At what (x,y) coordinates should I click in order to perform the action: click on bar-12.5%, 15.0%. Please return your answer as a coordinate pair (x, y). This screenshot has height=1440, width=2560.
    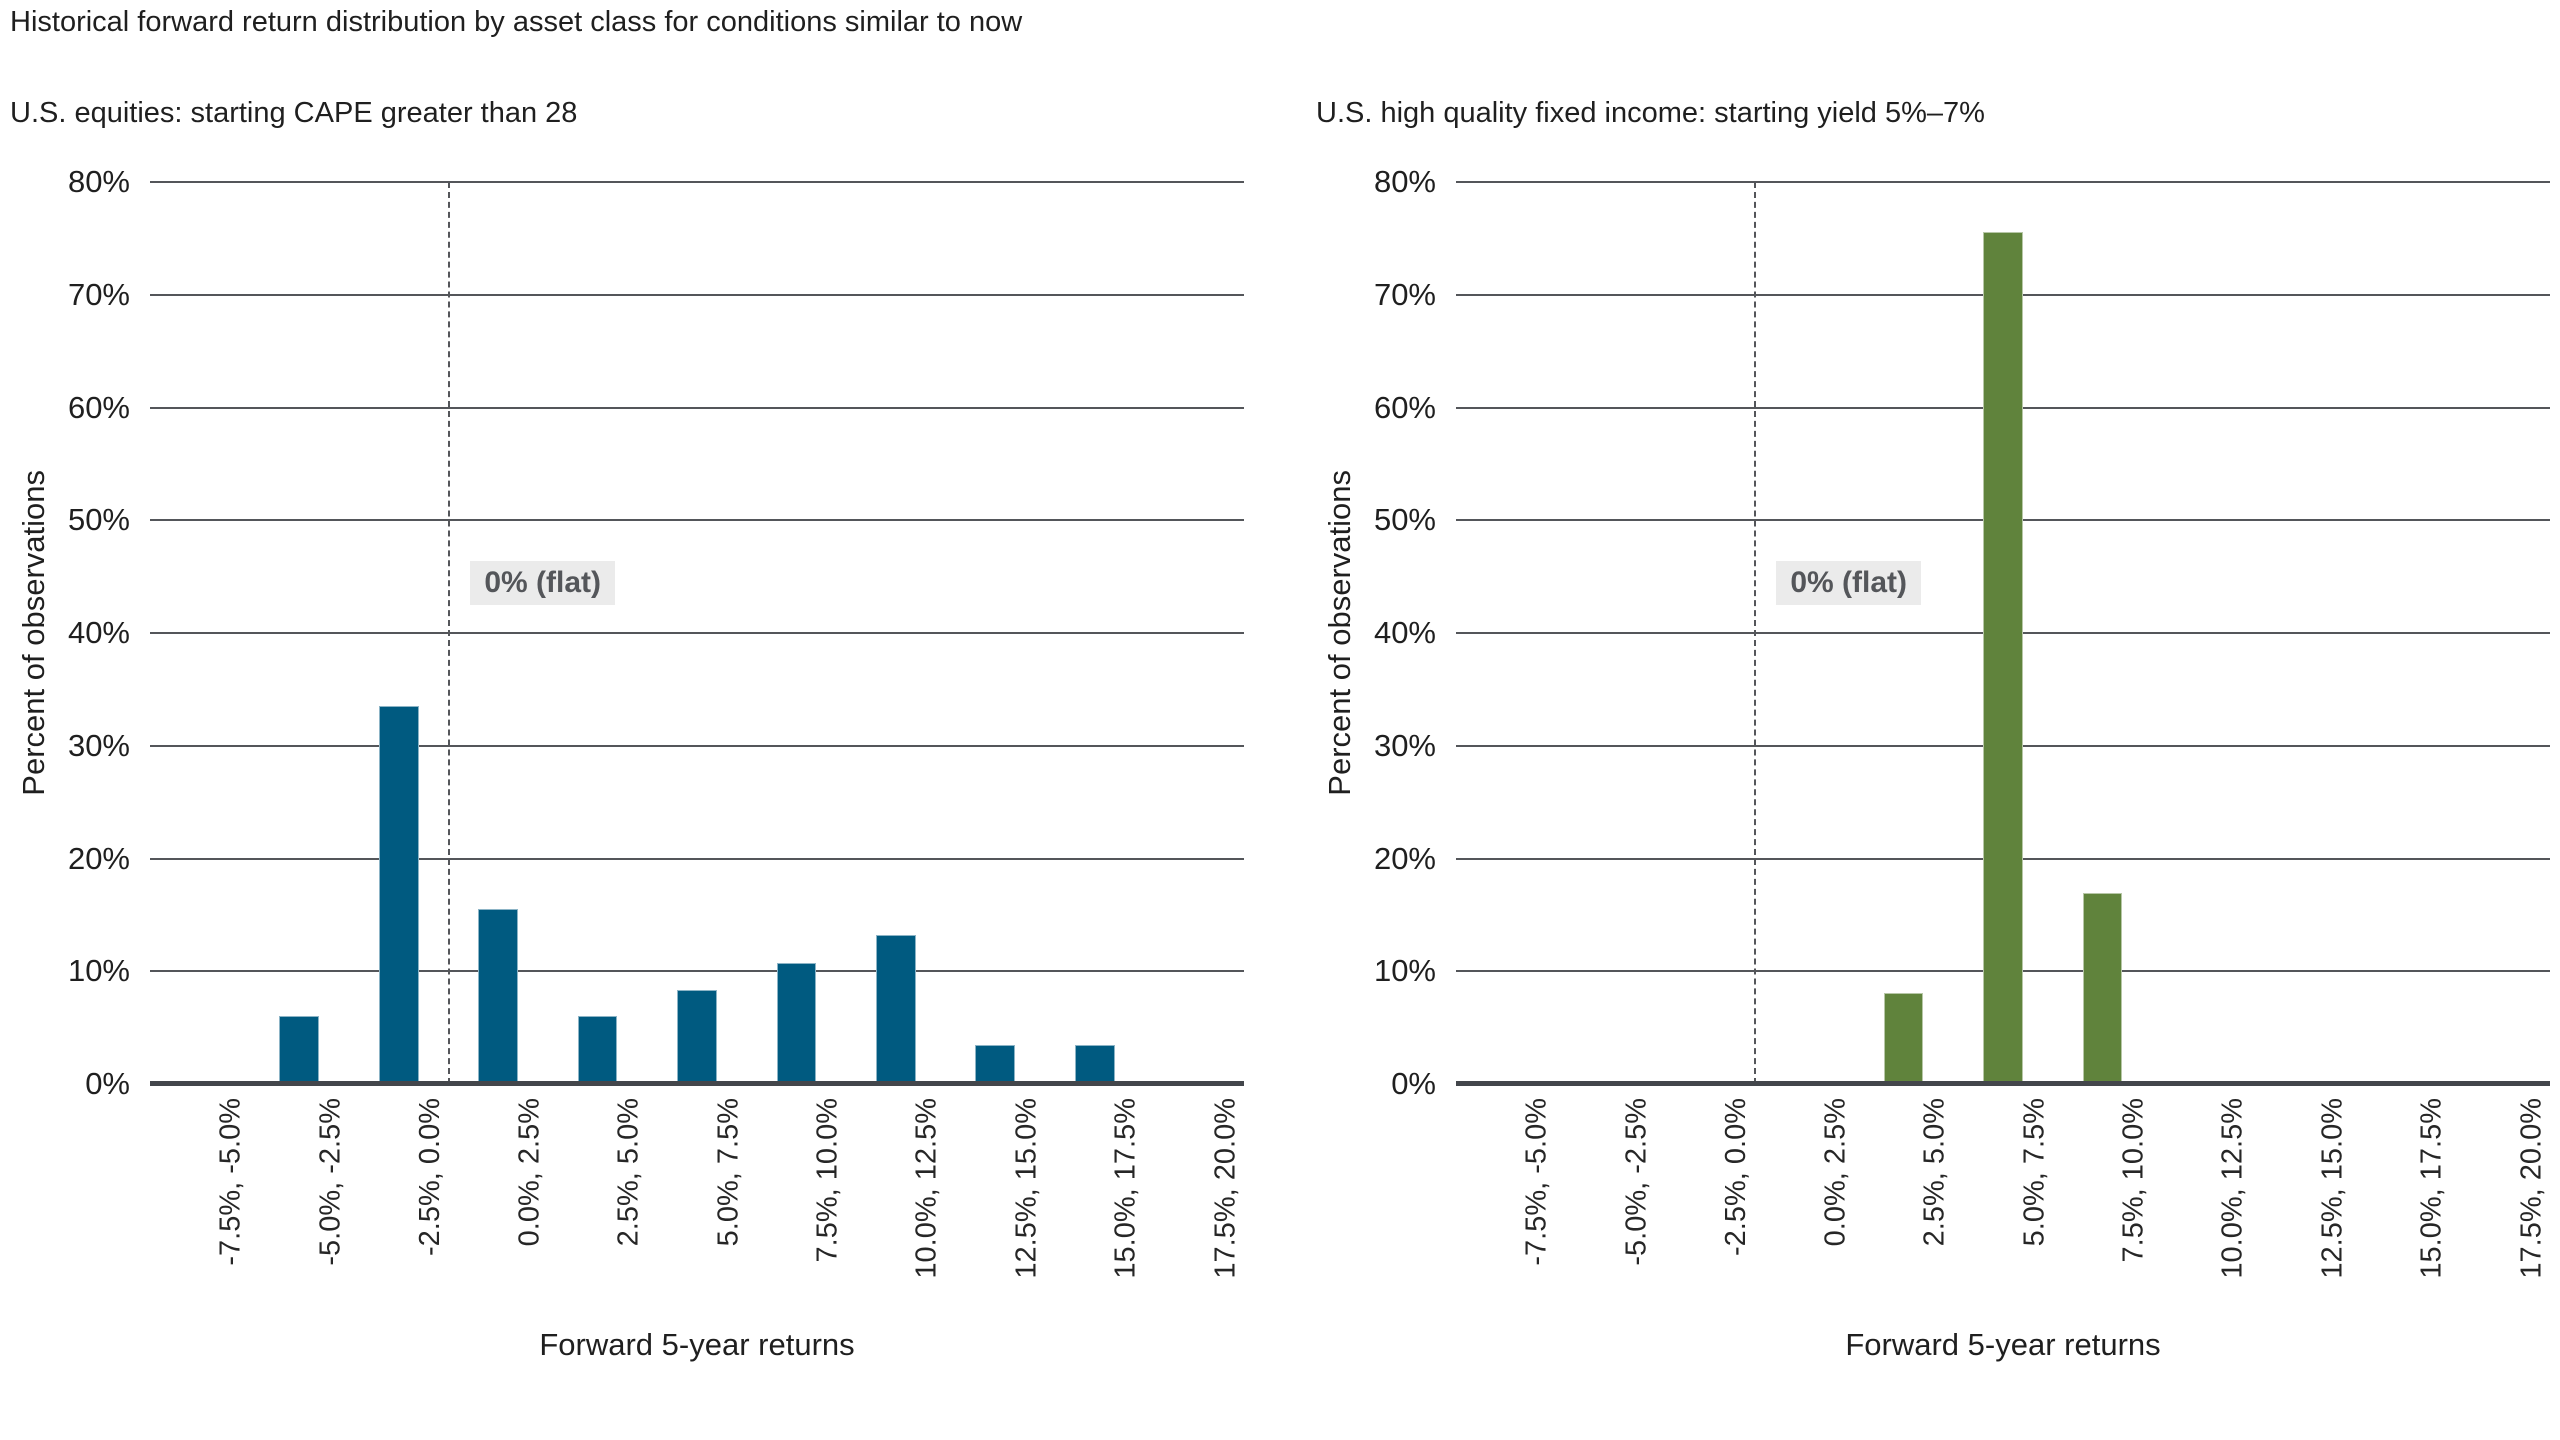
    Looking at the image, I should click on (995, 1064).